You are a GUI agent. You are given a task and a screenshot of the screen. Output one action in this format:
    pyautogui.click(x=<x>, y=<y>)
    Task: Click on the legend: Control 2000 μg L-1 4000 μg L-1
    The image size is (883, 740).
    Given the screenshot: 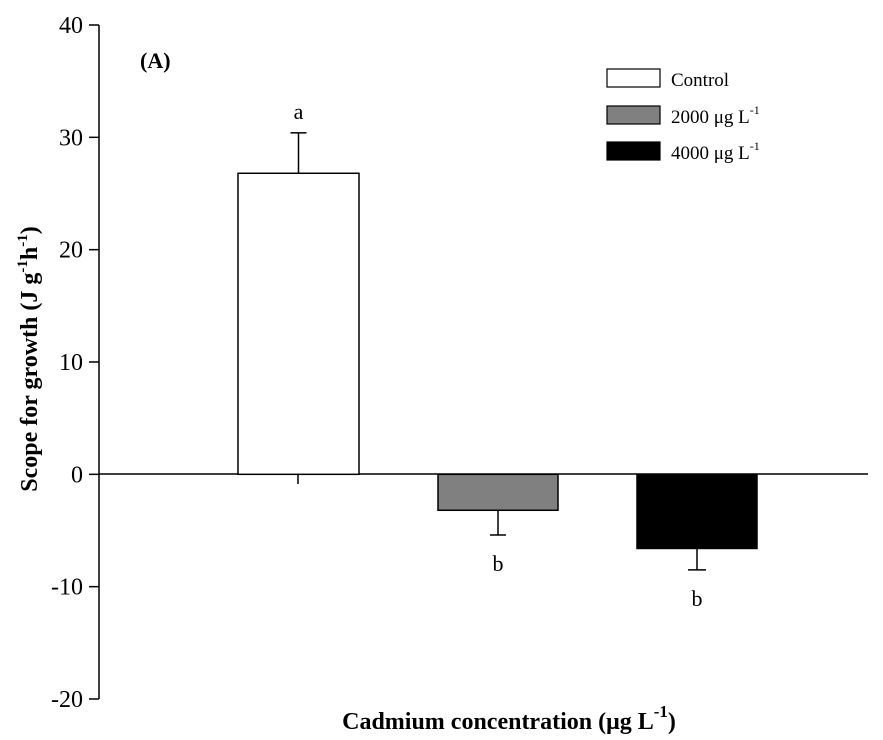 What is the action you would take?
    pyautogui.click(x=683, y=116)
    